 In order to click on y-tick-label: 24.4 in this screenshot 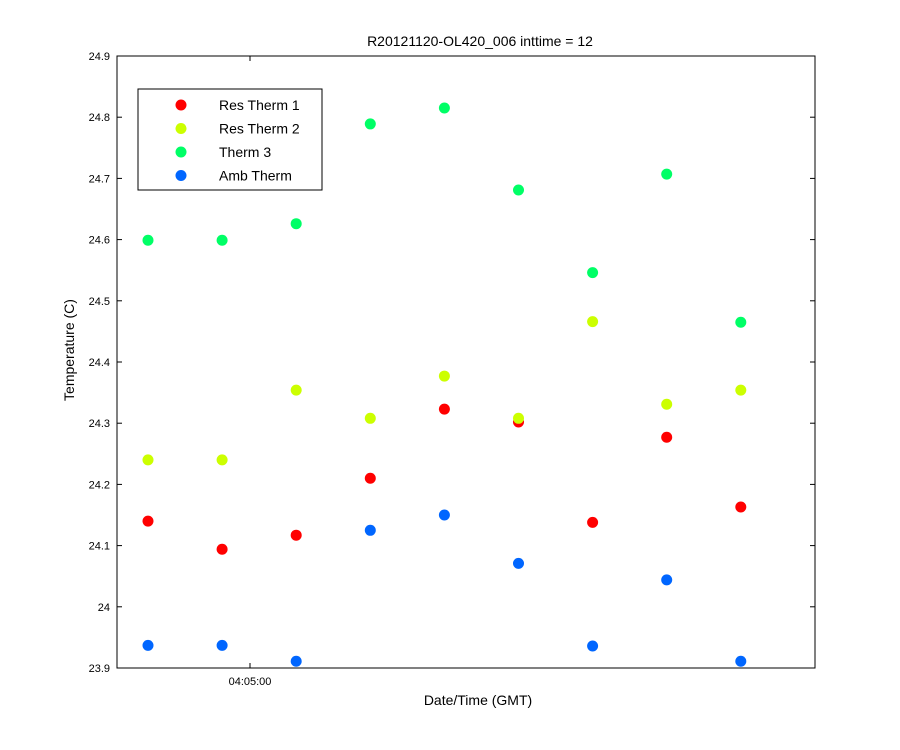, I will do `click(99, 363)`.